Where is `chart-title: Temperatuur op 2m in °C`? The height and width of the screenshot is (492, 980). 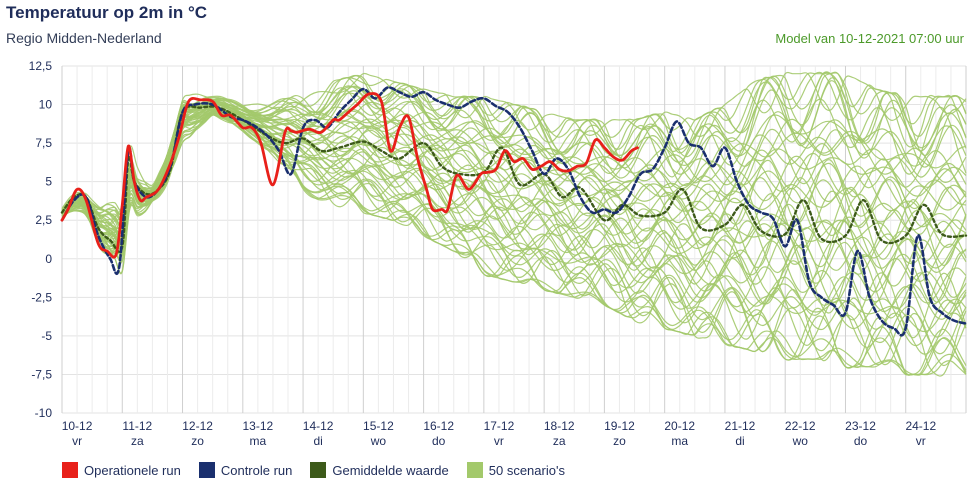
chart-title: Temperatuur op 2m in °C is located at coordinates (107, 12).